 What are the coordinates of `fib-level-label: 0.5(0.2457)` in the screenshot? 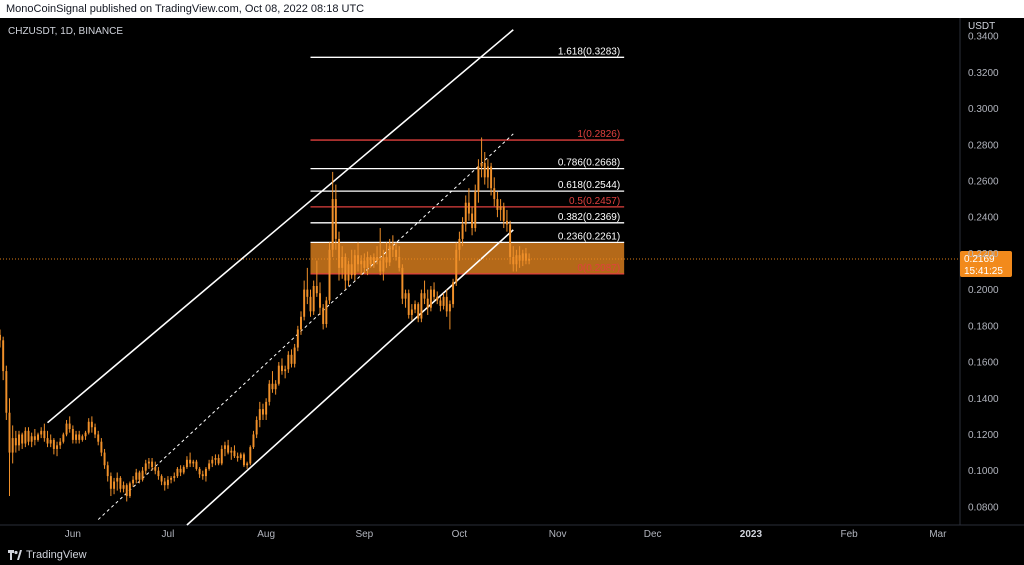 It's located at (594, 201).